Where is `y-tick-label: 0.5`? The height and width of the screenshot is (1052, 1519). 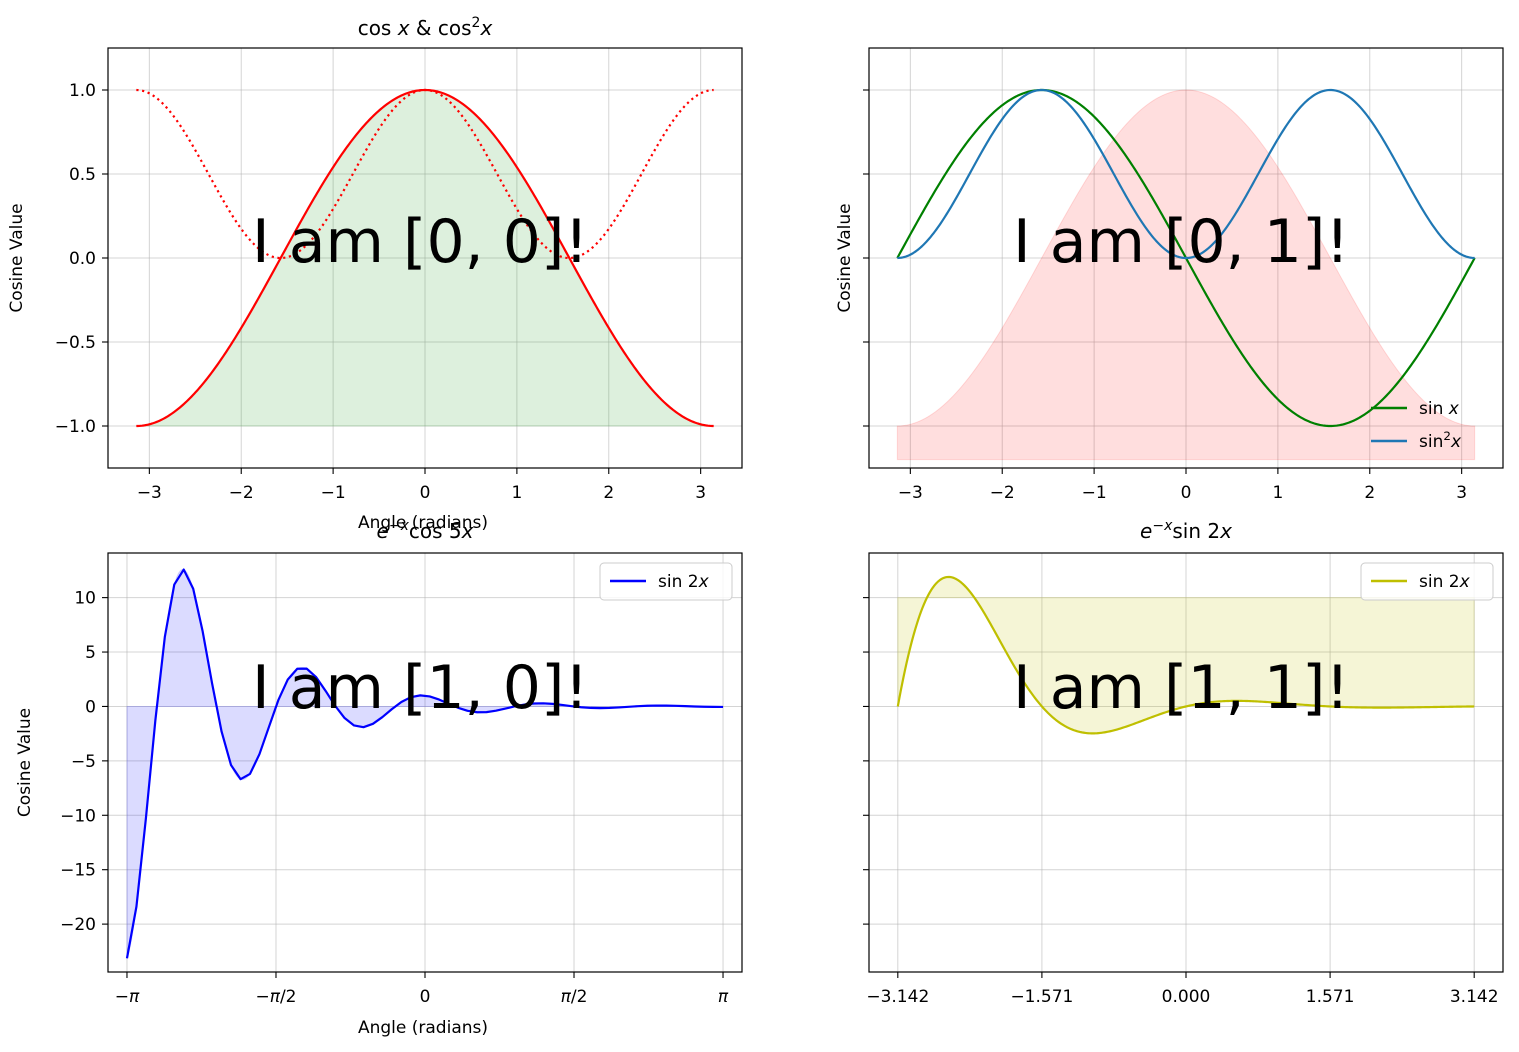
y-tick-label: 0.5 is located at coordinates (82, 175).